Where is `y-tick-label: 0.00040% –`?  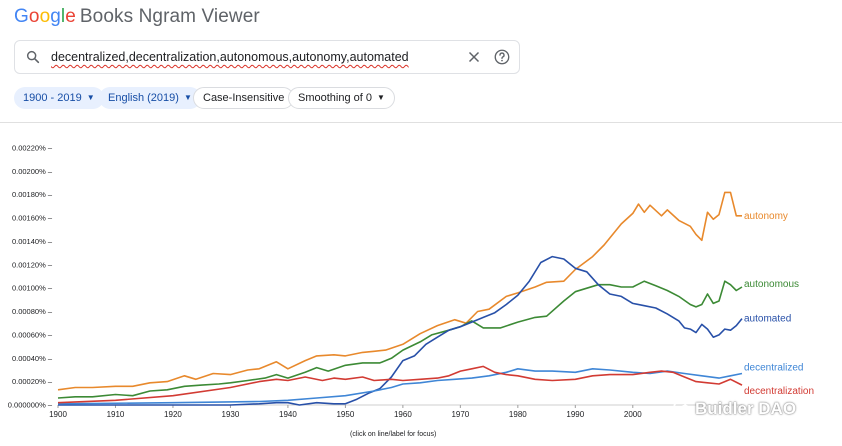
y-tick-label: 0.00040% – is located at coordinates (32, 358).